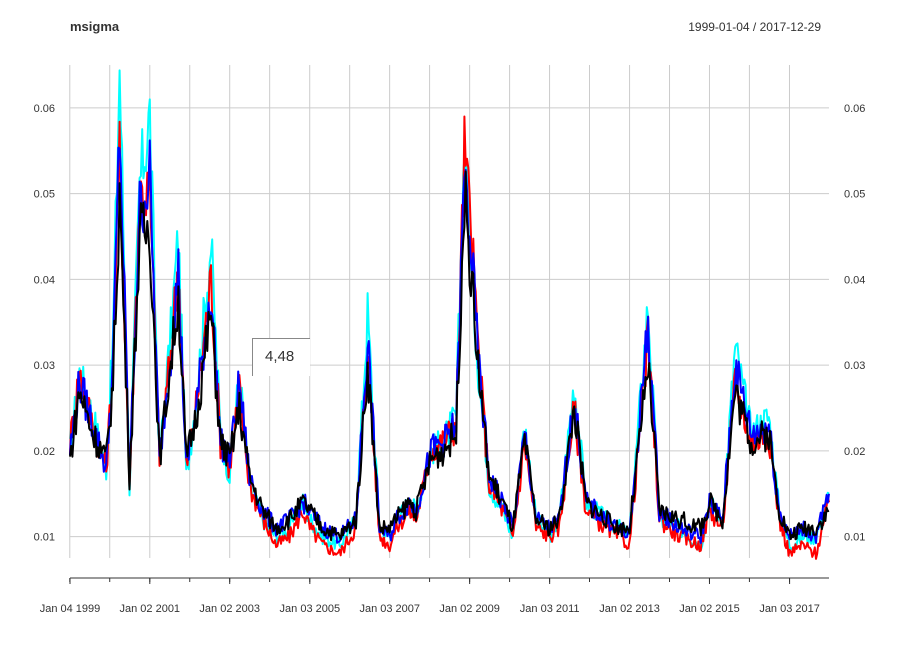 The height and width of the screenshot is (645, 919). Describe the element at coordinates (281, 357) in the screenshot. I see `value-tooltip: 4,48` at that location.